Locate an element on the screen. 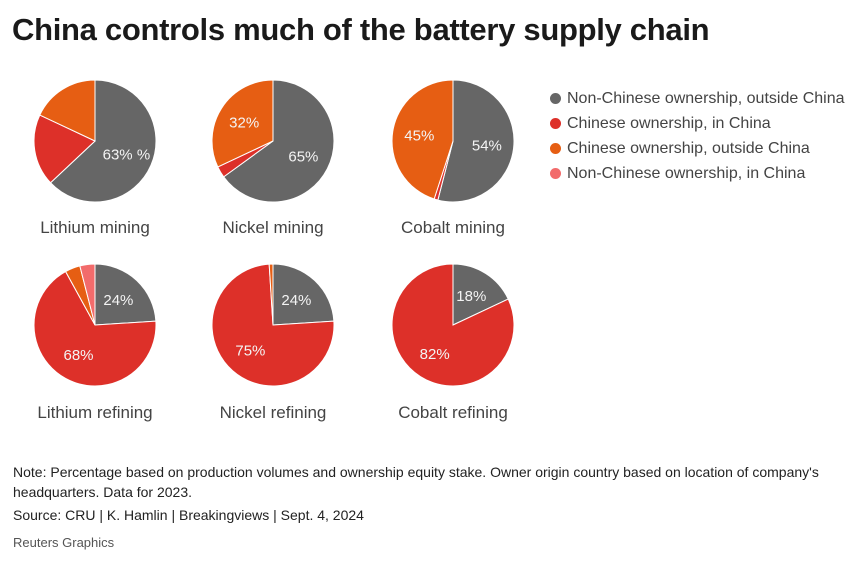 The image size is (860, 563). pie-nickel-refining: 24% 75% Nickel refining is located at coordinates (273, 342).